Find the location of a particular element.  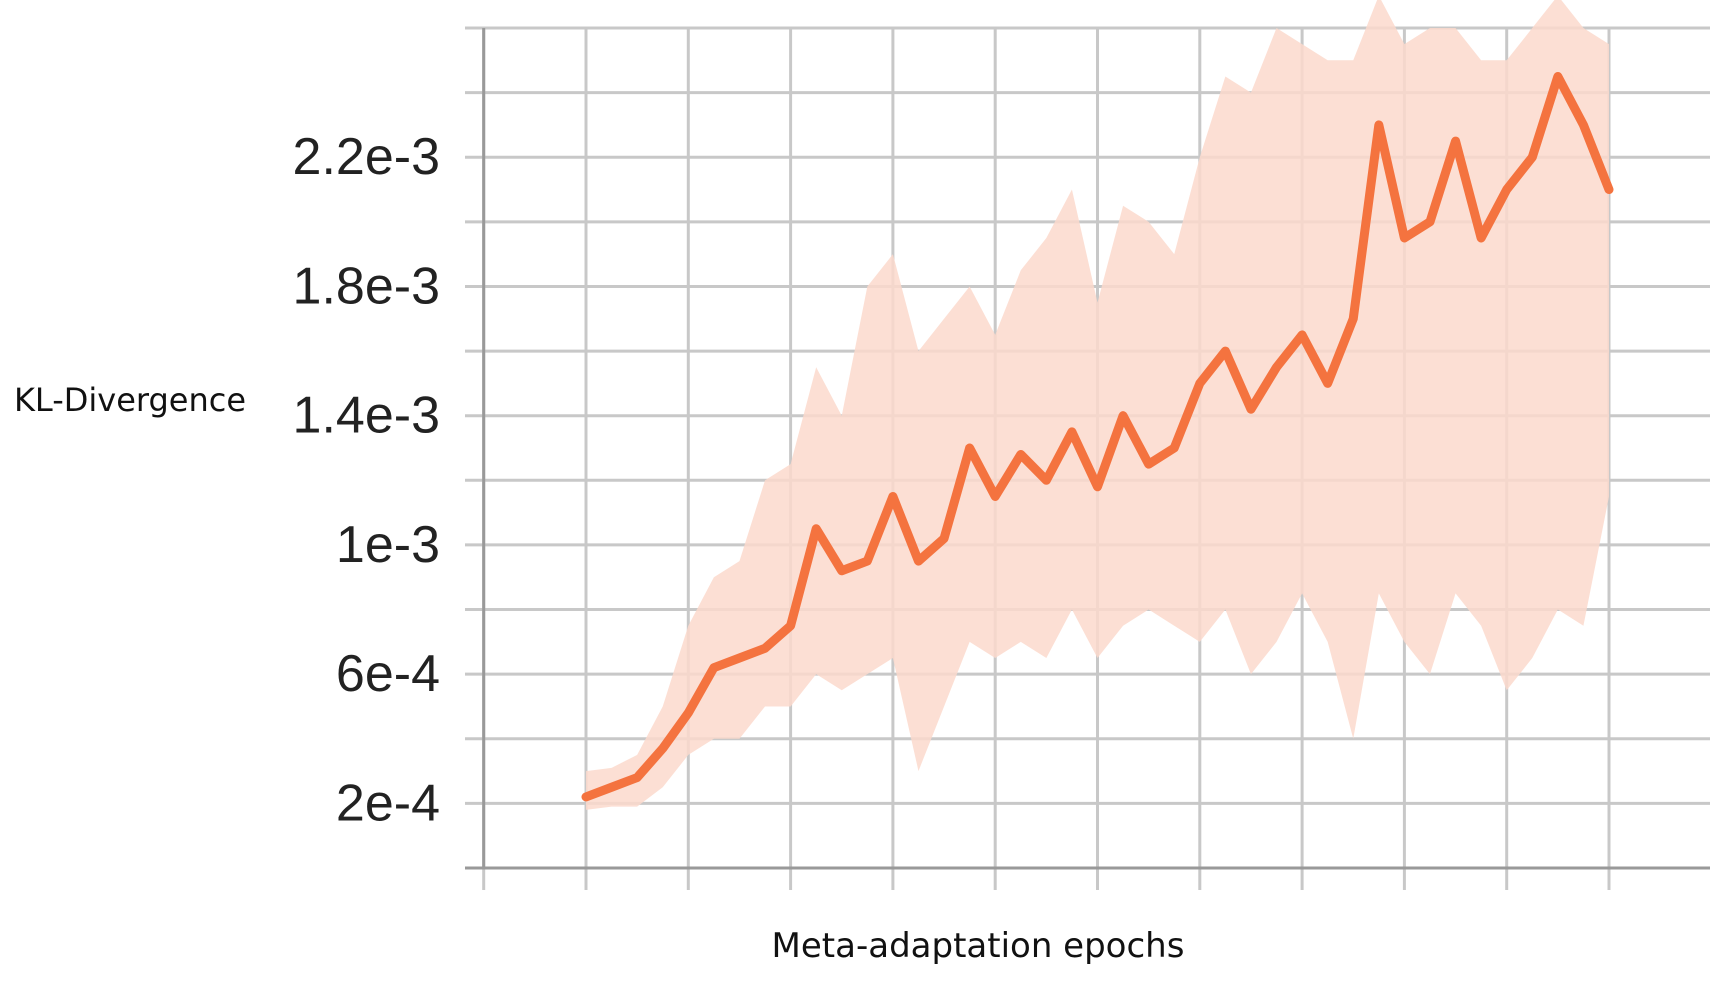

y-axis-title: KL-Divergence is located at coordinates (130, 400).